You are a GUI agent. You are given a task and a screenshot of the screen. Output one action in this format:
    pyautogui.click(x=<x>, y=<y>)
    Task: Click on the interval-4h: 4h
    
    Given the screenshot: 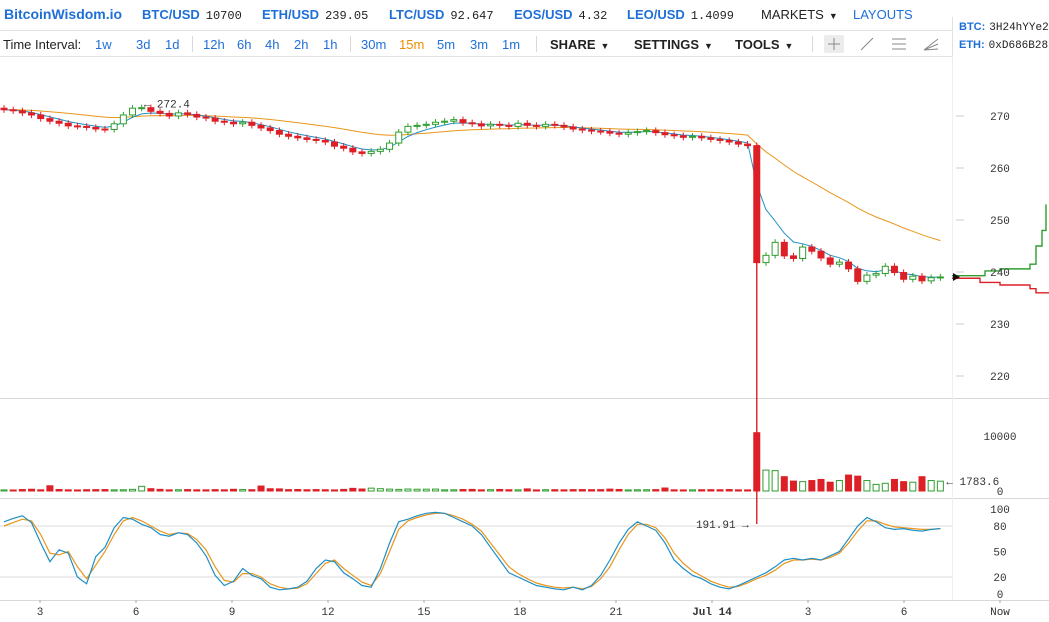 What is the action you would take?
    pyautogui.click(x=272, y=44)
    